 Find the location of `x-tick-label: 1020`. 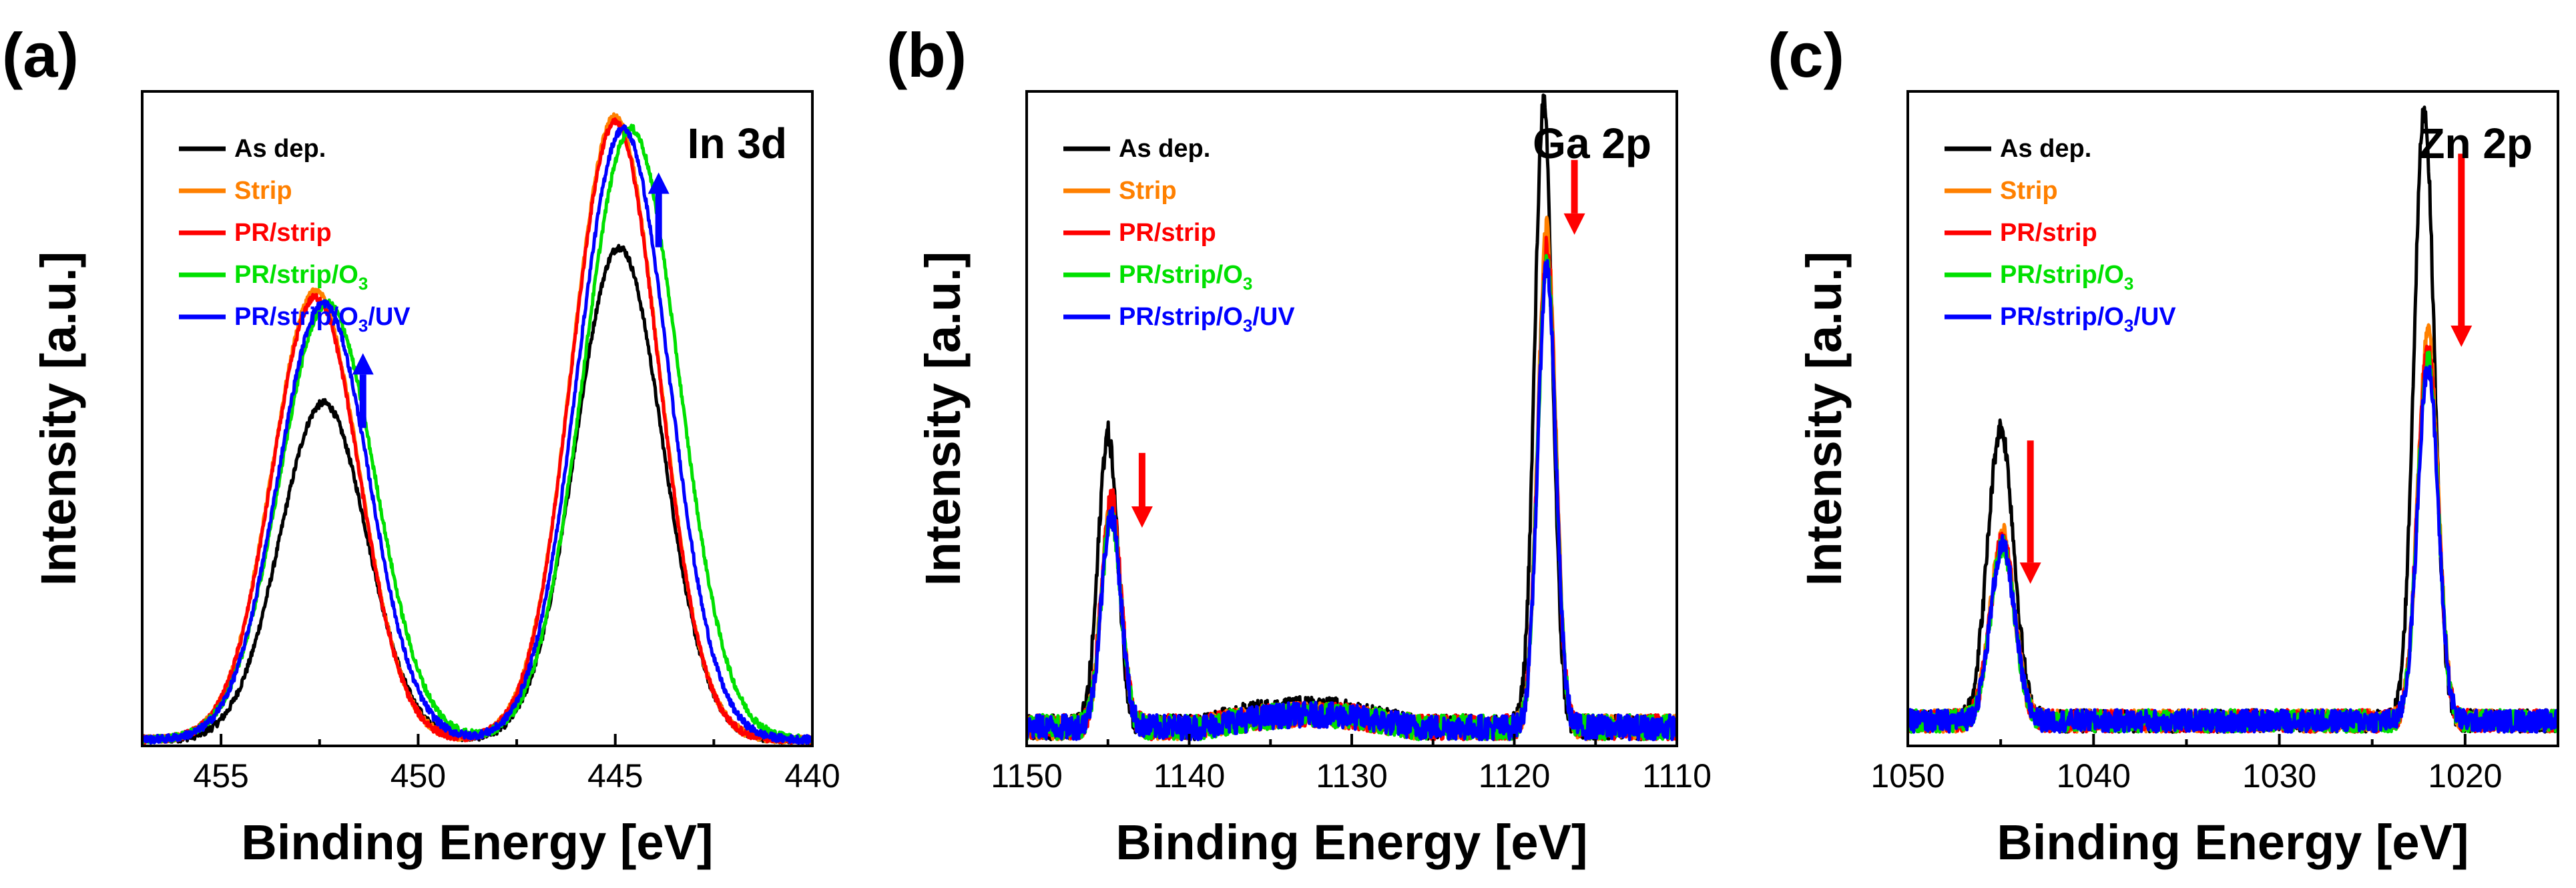

x-tick-label: 1020 is located at coordinates (2465, 776).